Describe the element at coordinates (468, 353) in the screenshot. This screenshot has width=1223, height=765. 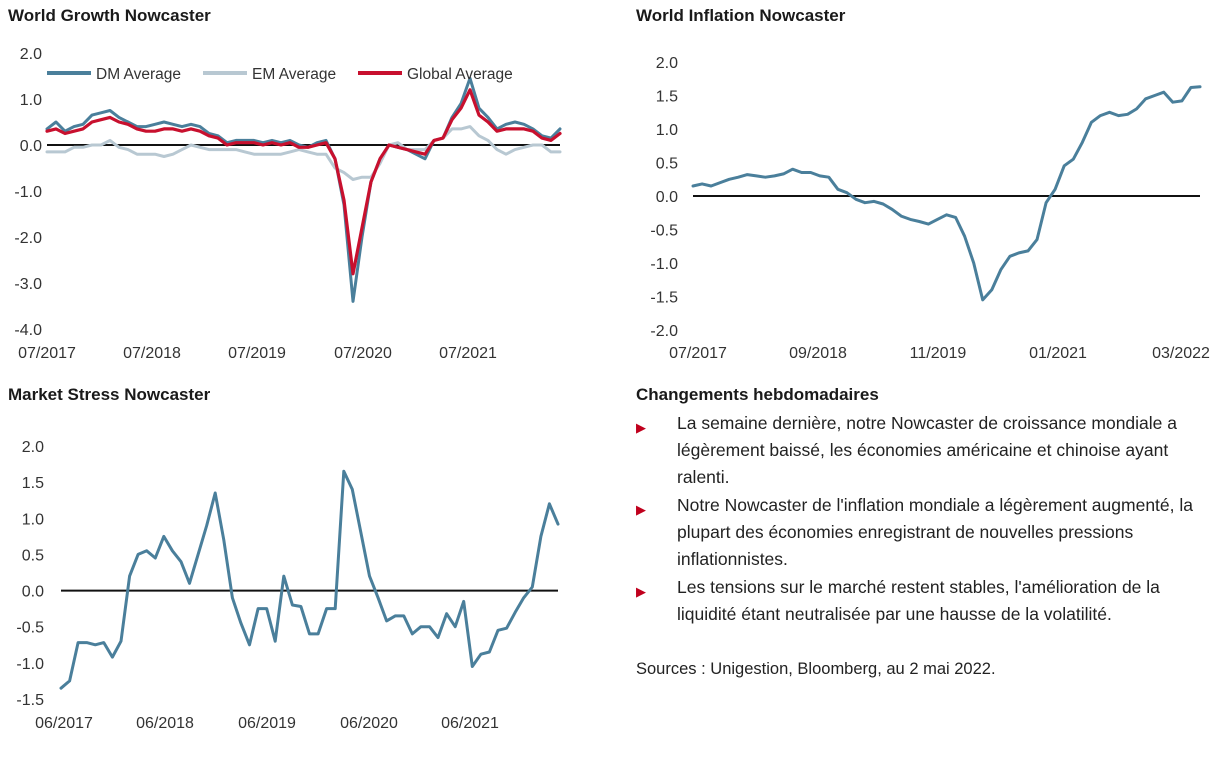
I see `growth-x-tick-label: 07/2021` at that location.